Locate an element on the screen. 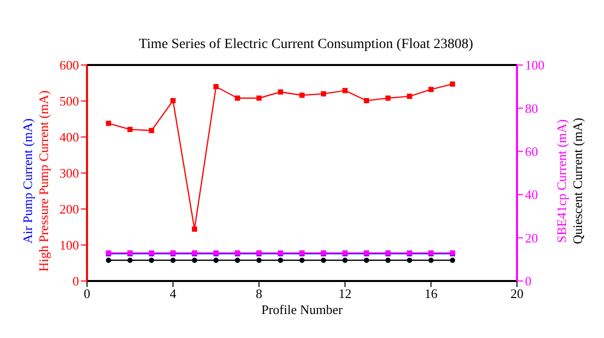 The width and height of the screenshot is (604, 338). y-tick-label: 0 is located at coordinates (75, 281).